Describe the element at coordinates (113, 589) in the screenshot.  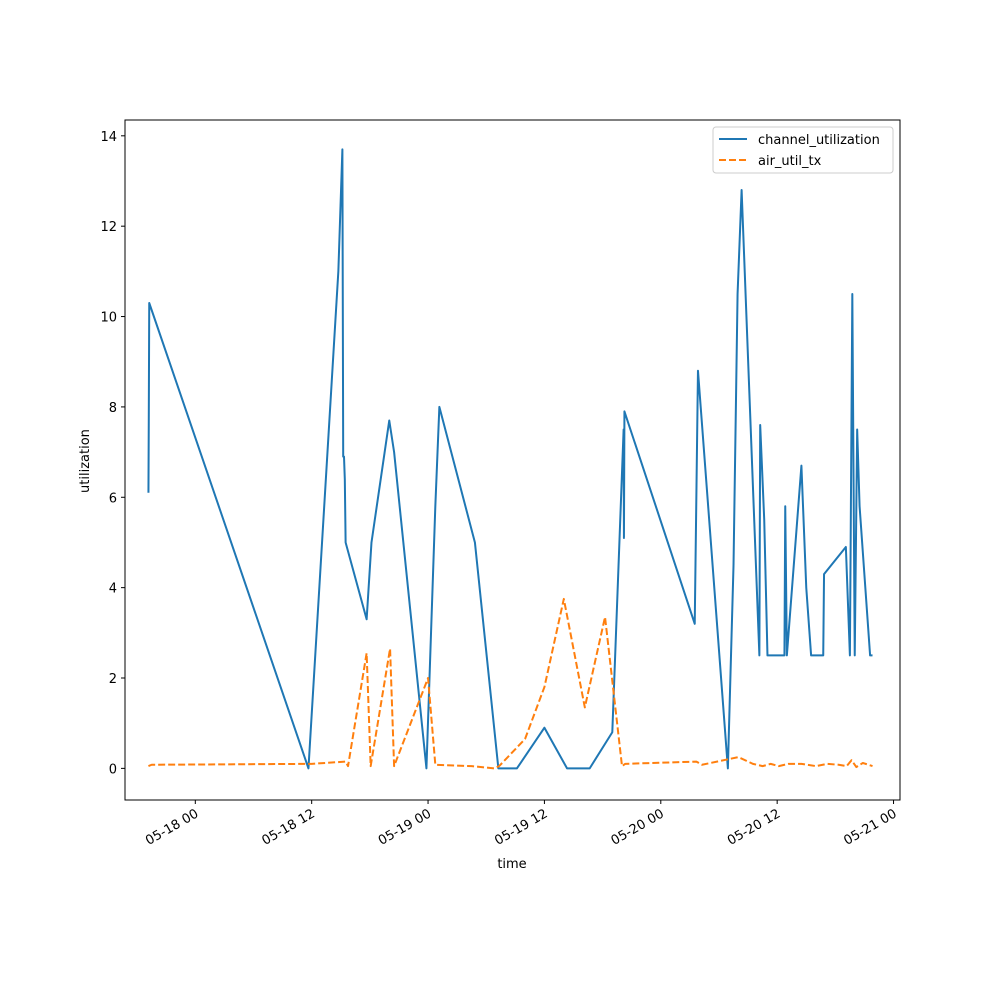
I see `y-tick-label: 4` at that location.